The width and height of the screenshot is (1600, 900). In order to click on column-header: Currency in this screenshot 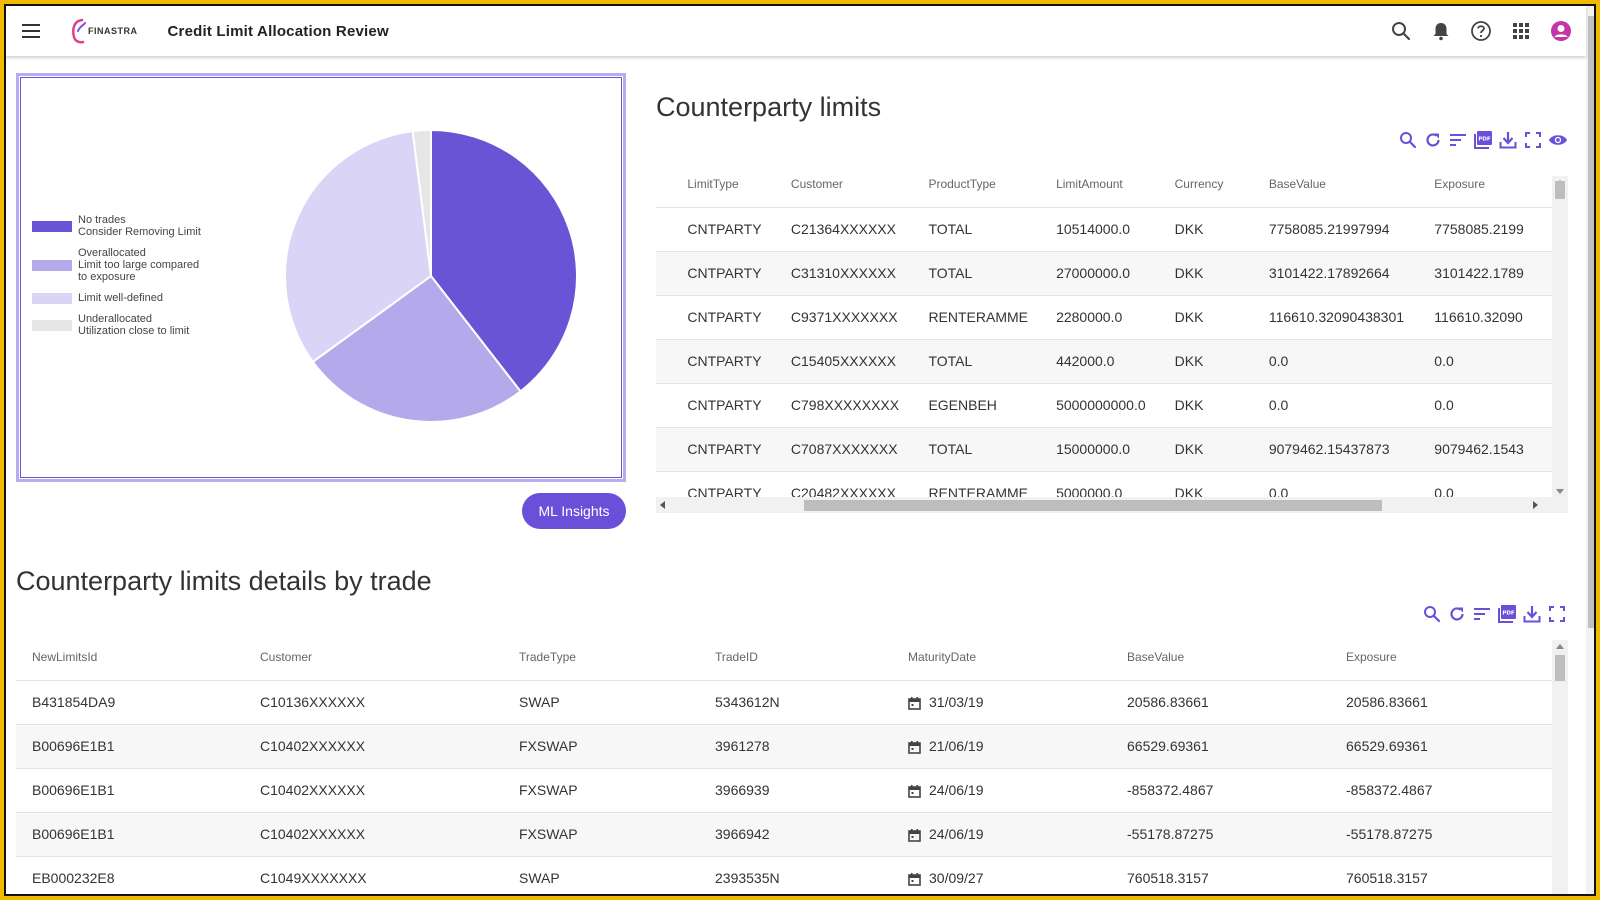, I will do `click(1199, 183)`.